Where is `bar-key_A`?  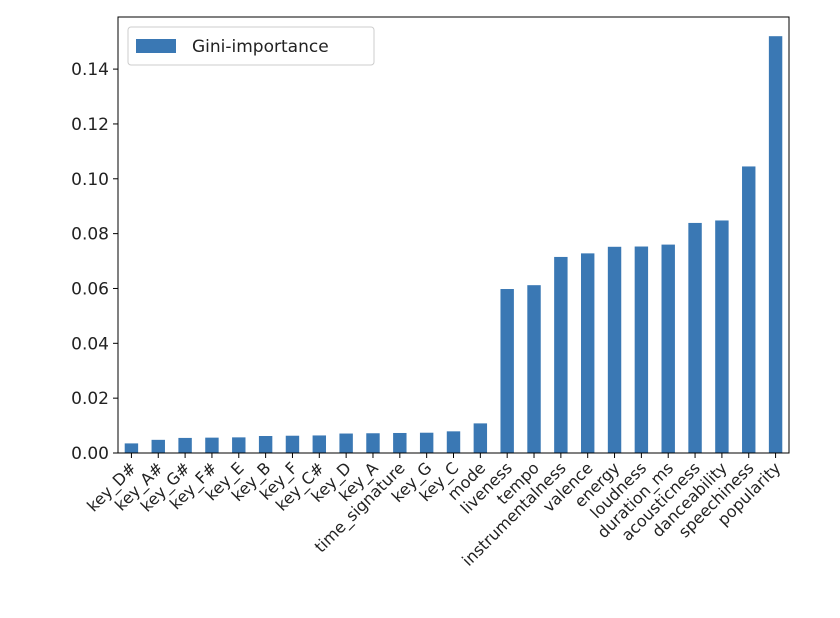
bar-key_A is located at coordinates (373, 443).